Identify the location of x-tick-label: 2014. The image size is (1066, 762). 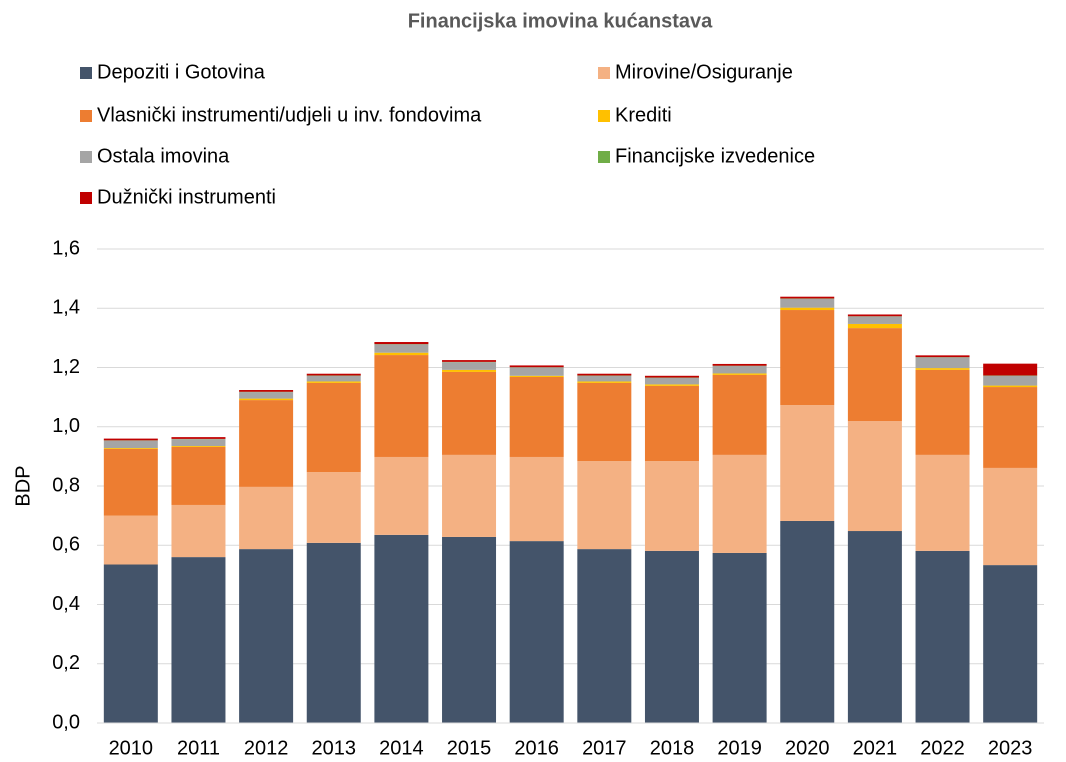
(401, 748).